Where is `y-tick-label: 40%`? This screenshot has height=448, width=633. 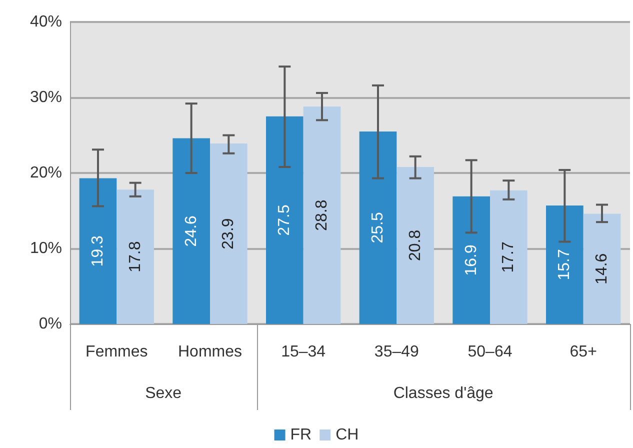
y-tick-label: 40% is located at coordinates (46, 22).